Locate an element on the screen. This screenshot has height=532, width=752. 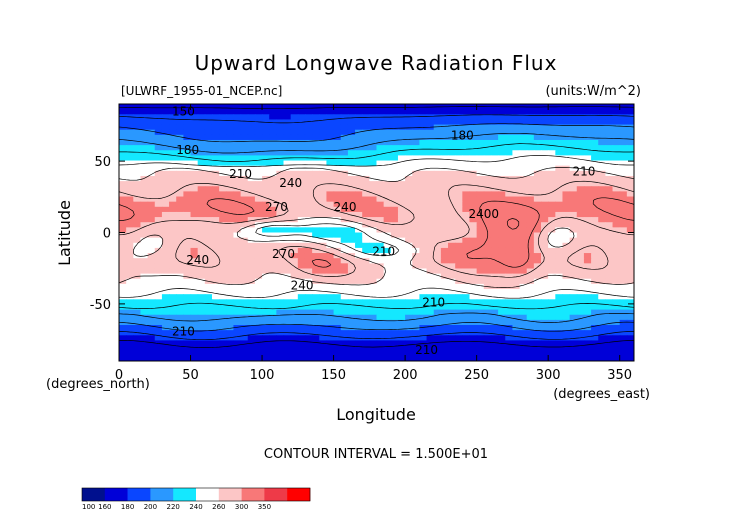
contour-label: 210 is located at coordinates (433, 303).